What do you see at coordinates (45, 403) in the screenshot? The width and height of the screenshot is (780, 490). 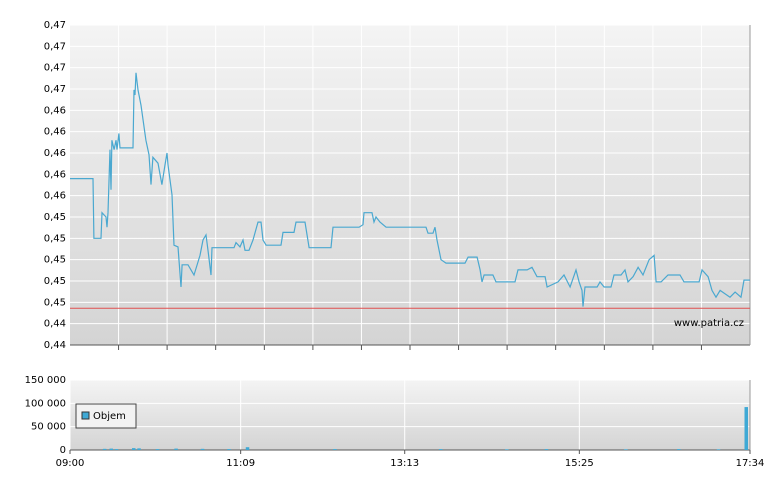 I see `y-tick-label: 100 000` at bounding box center [45, 403].